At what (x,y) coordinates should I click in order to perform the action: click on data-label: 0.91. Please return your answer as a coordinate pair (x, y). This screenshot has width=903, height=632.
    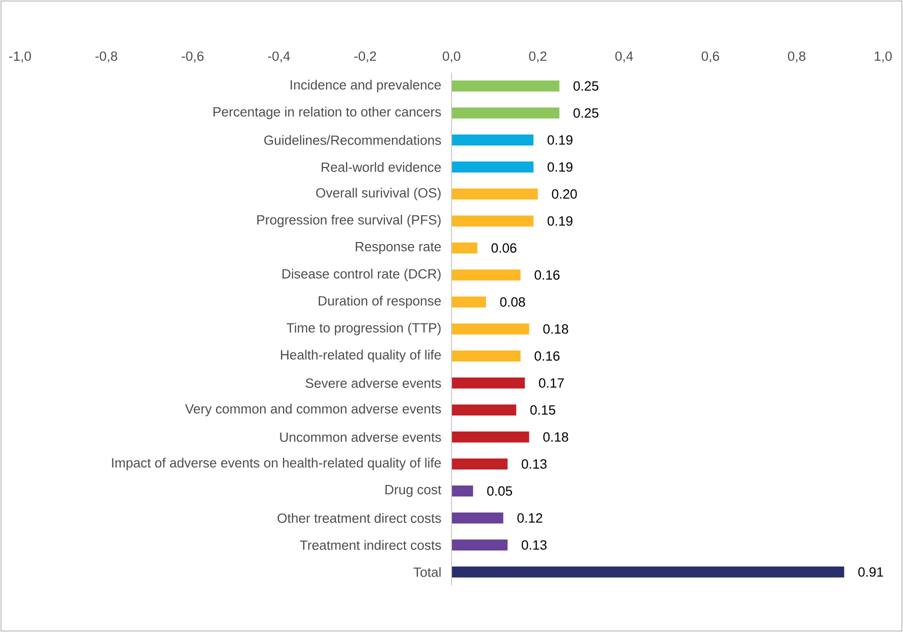
    Looking at the image, I should click on (871, 572).